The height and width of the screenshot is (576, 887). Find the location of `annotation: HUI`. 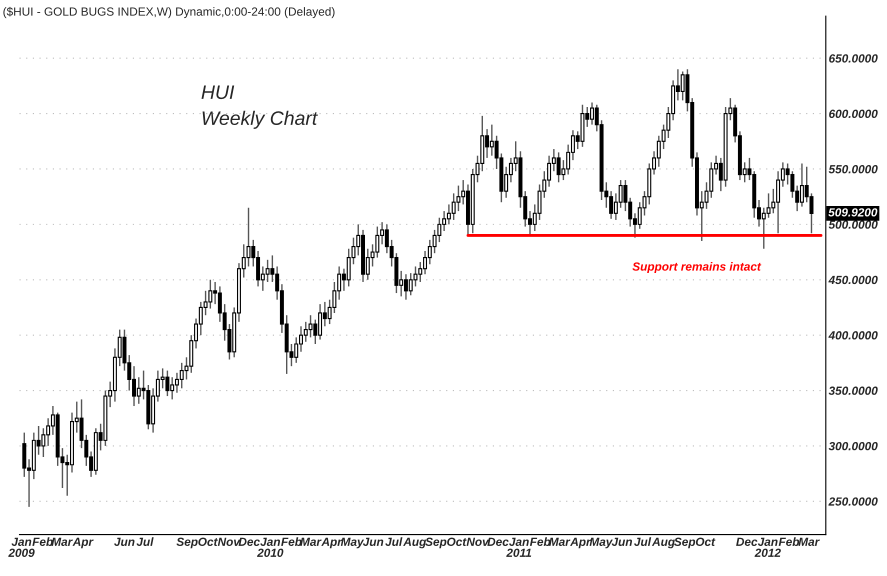

annotation: HUI is located at coordinates (218, 93).